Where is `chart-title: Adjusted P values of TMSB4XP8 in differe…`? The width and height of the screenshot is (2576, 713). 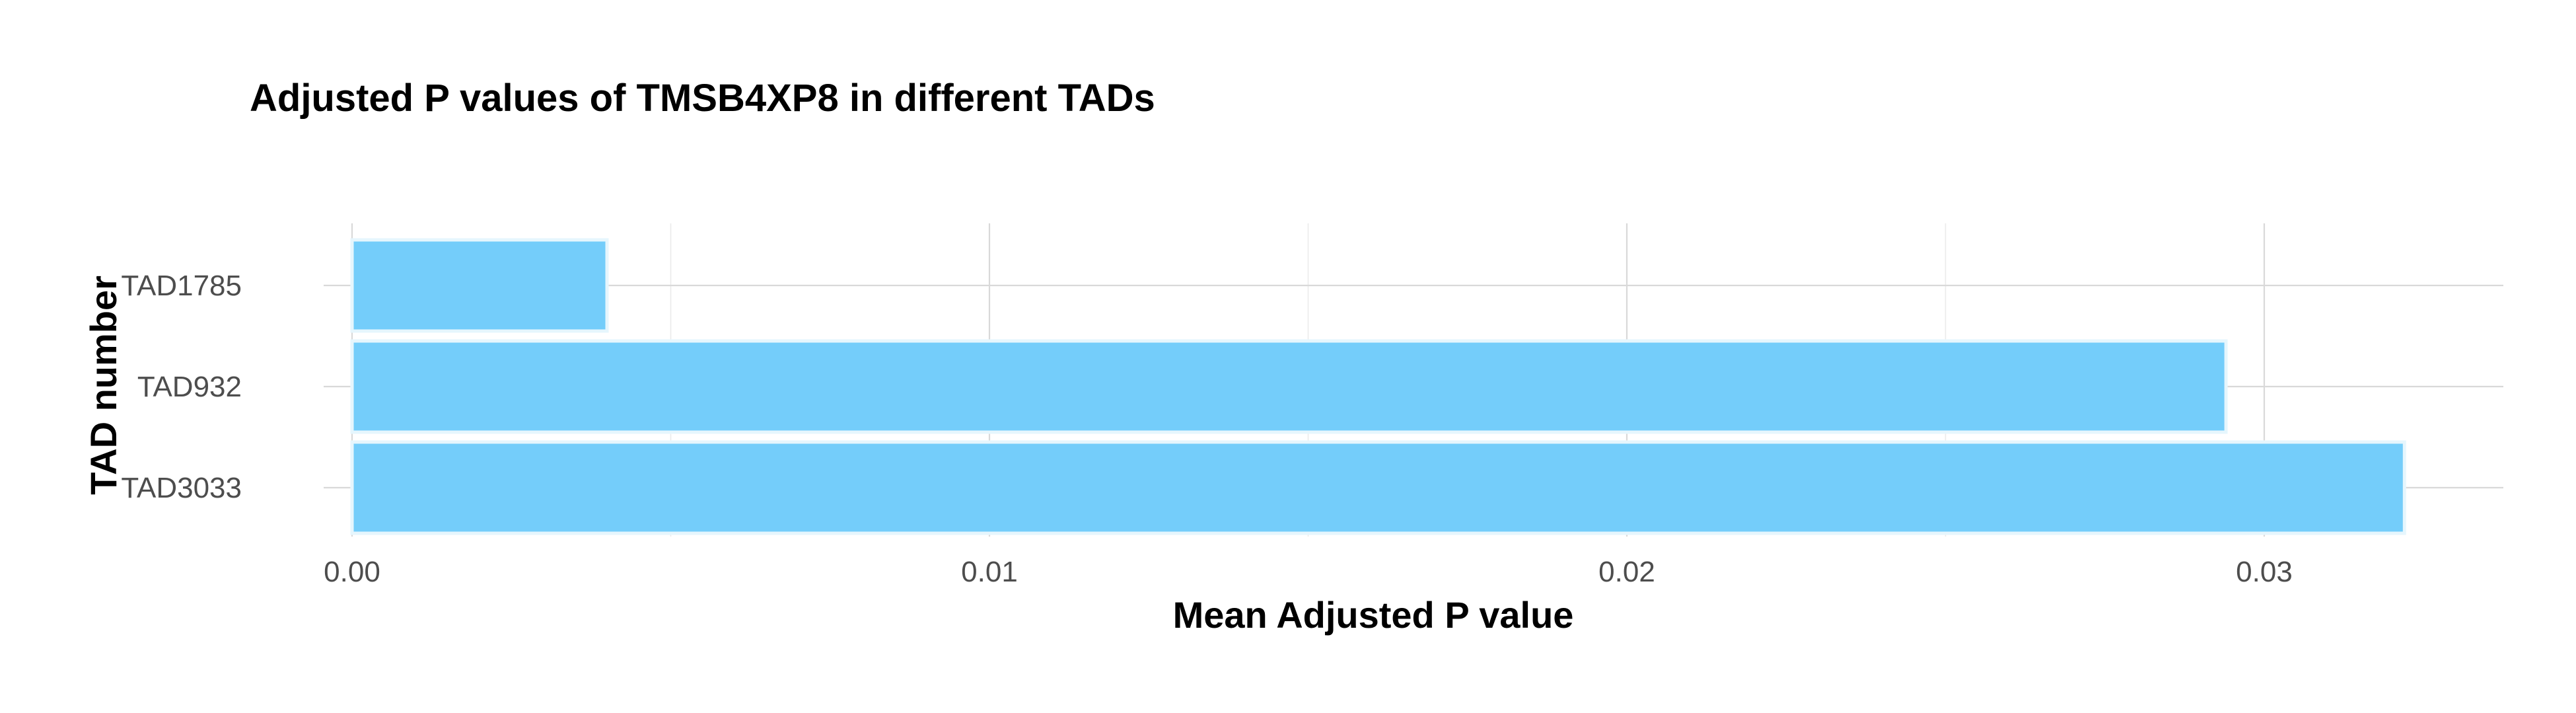
chart-title: Adjusted P values of TMSB4XP8 in differe… is located at coordinates (703, 98).